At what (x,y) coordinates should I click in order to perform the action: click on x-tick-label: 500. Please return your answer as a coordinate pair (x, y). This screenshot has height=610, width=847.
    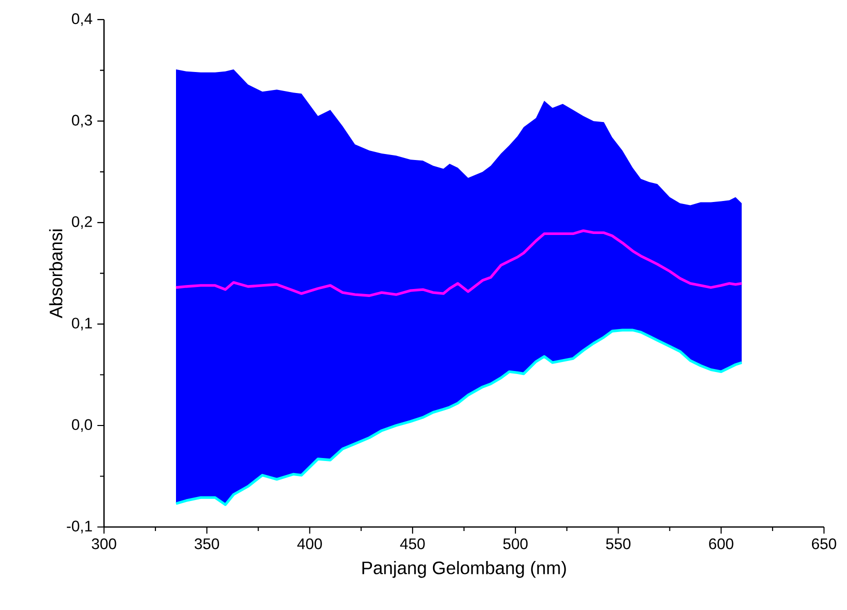
    Looking at the image, I should click on (515, 544).